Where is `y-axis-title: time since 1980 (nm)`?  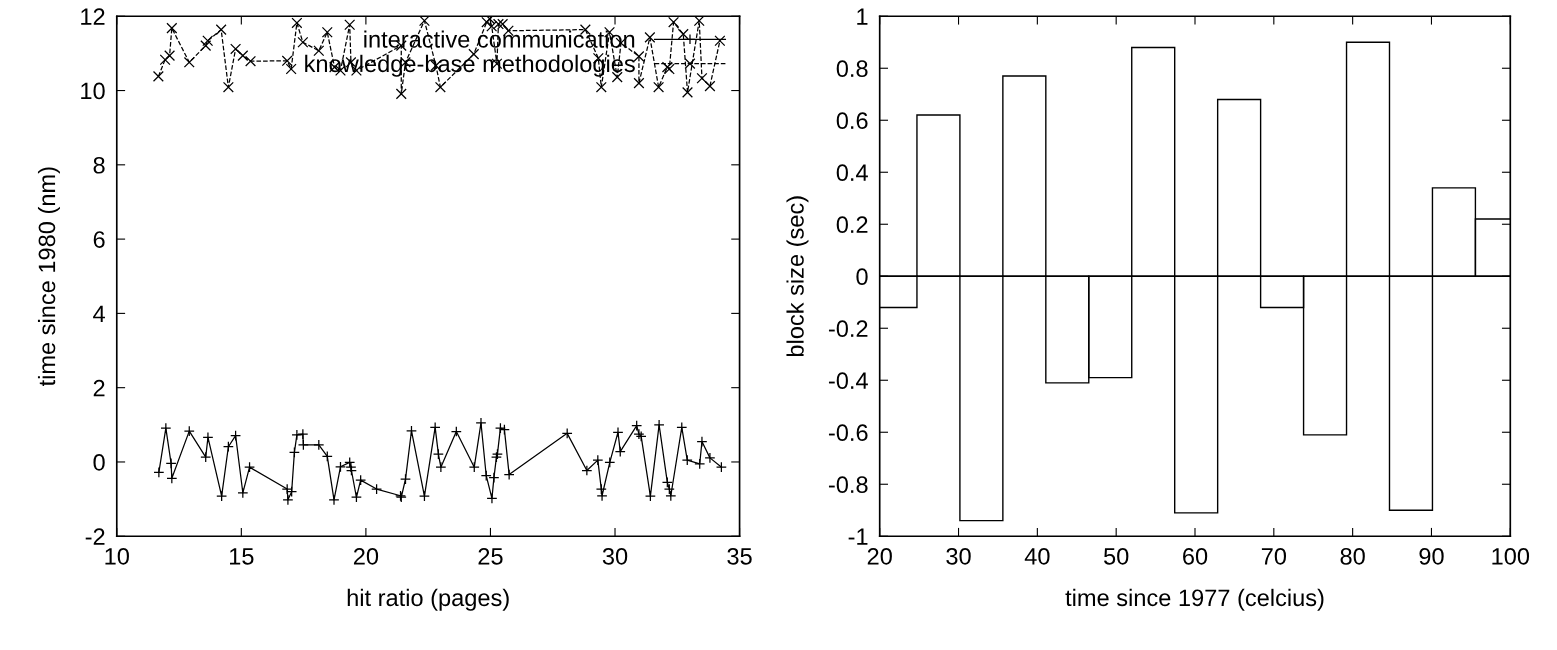
y-axis-title: time since 1980 (nm) is located at coordinates (48, 277).